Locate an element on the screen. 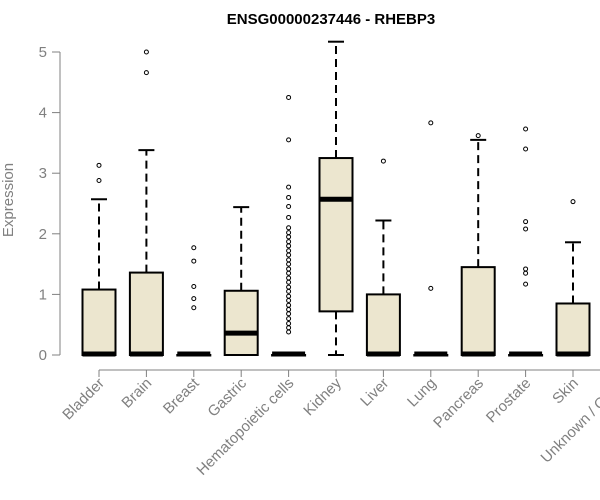 This screenshot has width=600, height=500. y-tick-label: 4 is located at coordinates (43, 113).